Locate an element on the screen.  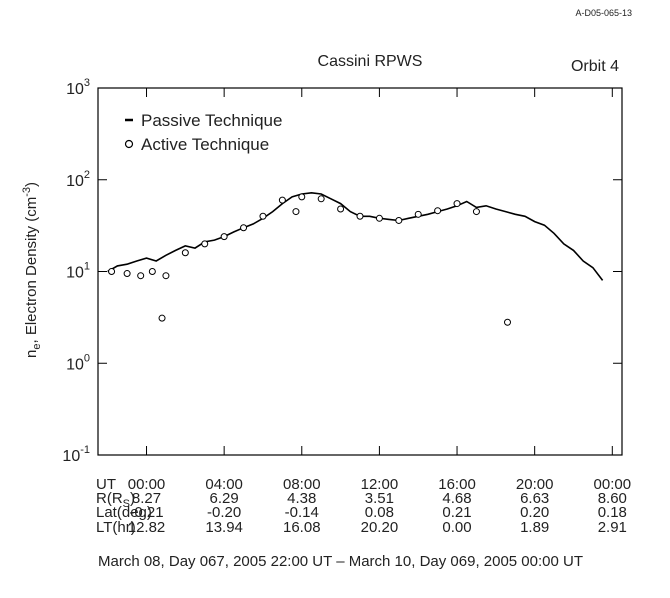
ephemeris-value: 0.00 is located at coordinates (456, 527).